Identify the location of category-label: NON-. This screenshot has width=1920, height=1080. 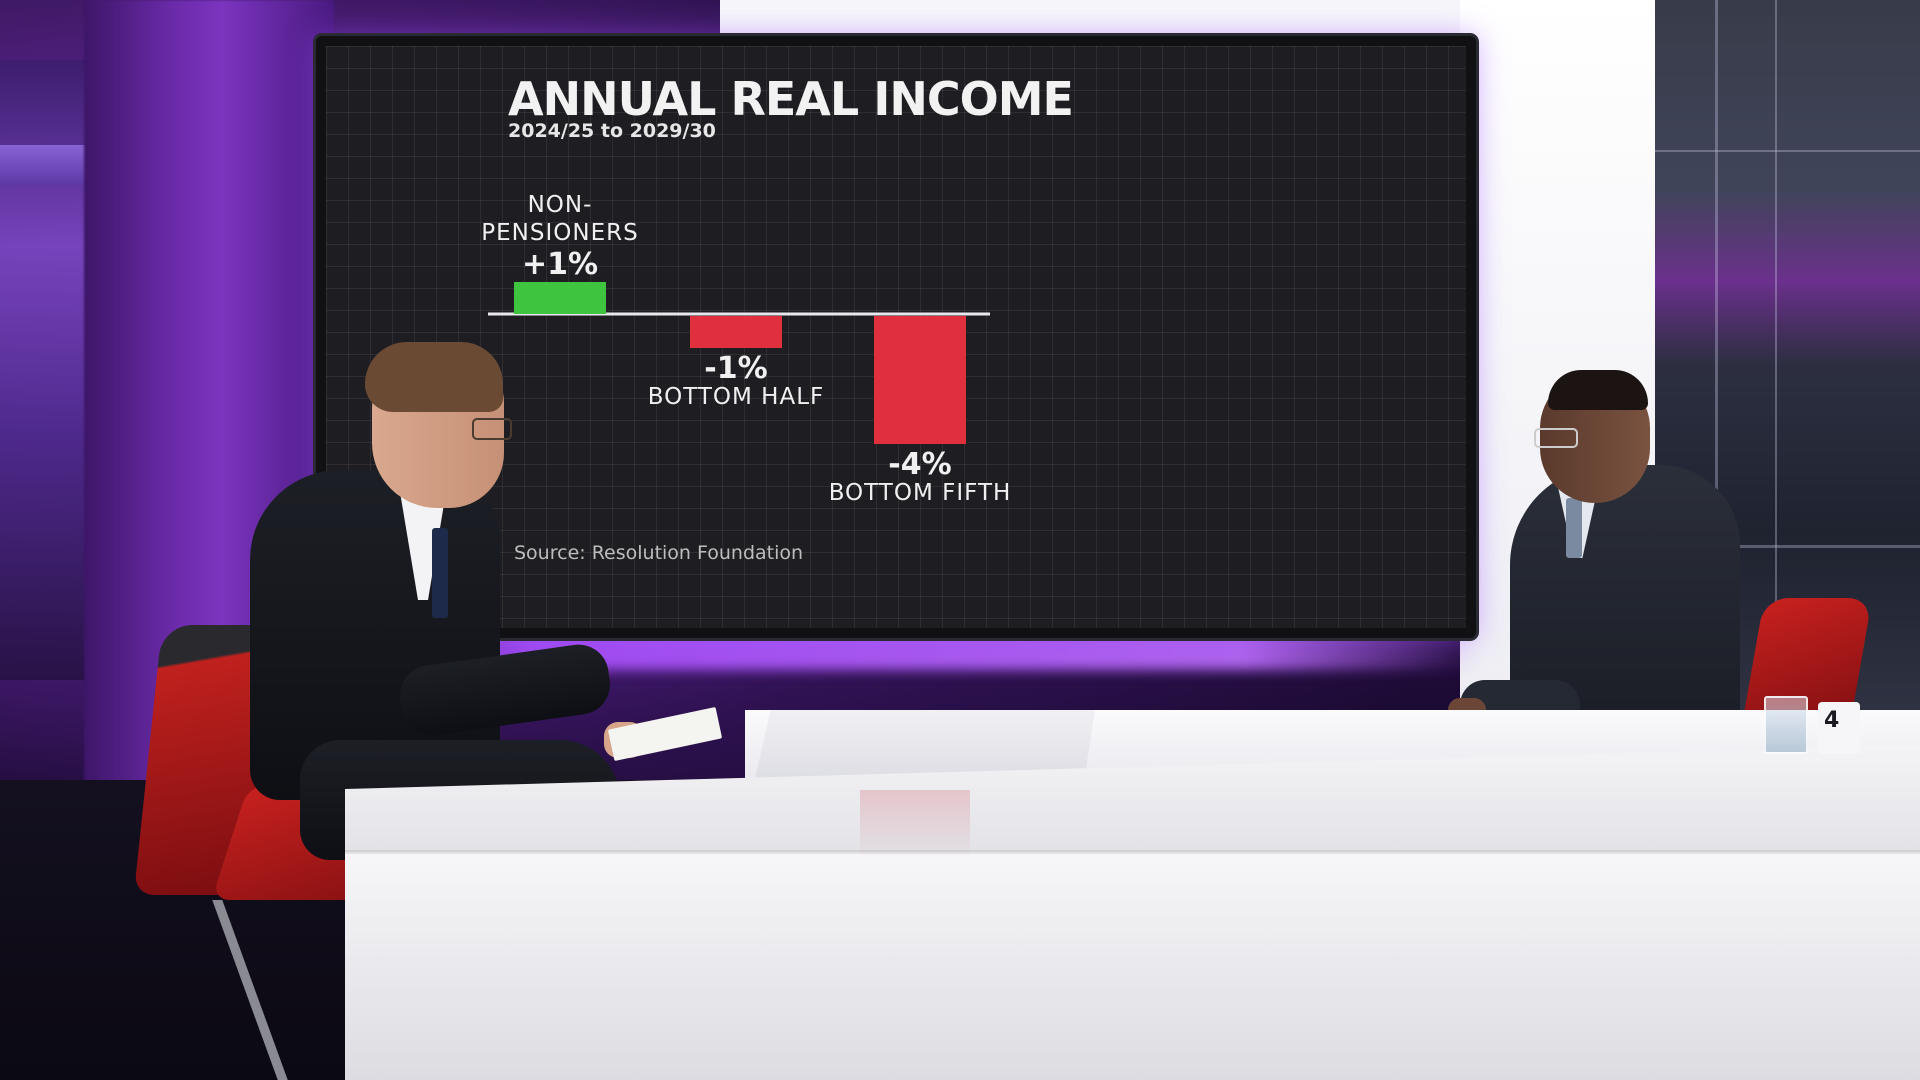
(560, 205).